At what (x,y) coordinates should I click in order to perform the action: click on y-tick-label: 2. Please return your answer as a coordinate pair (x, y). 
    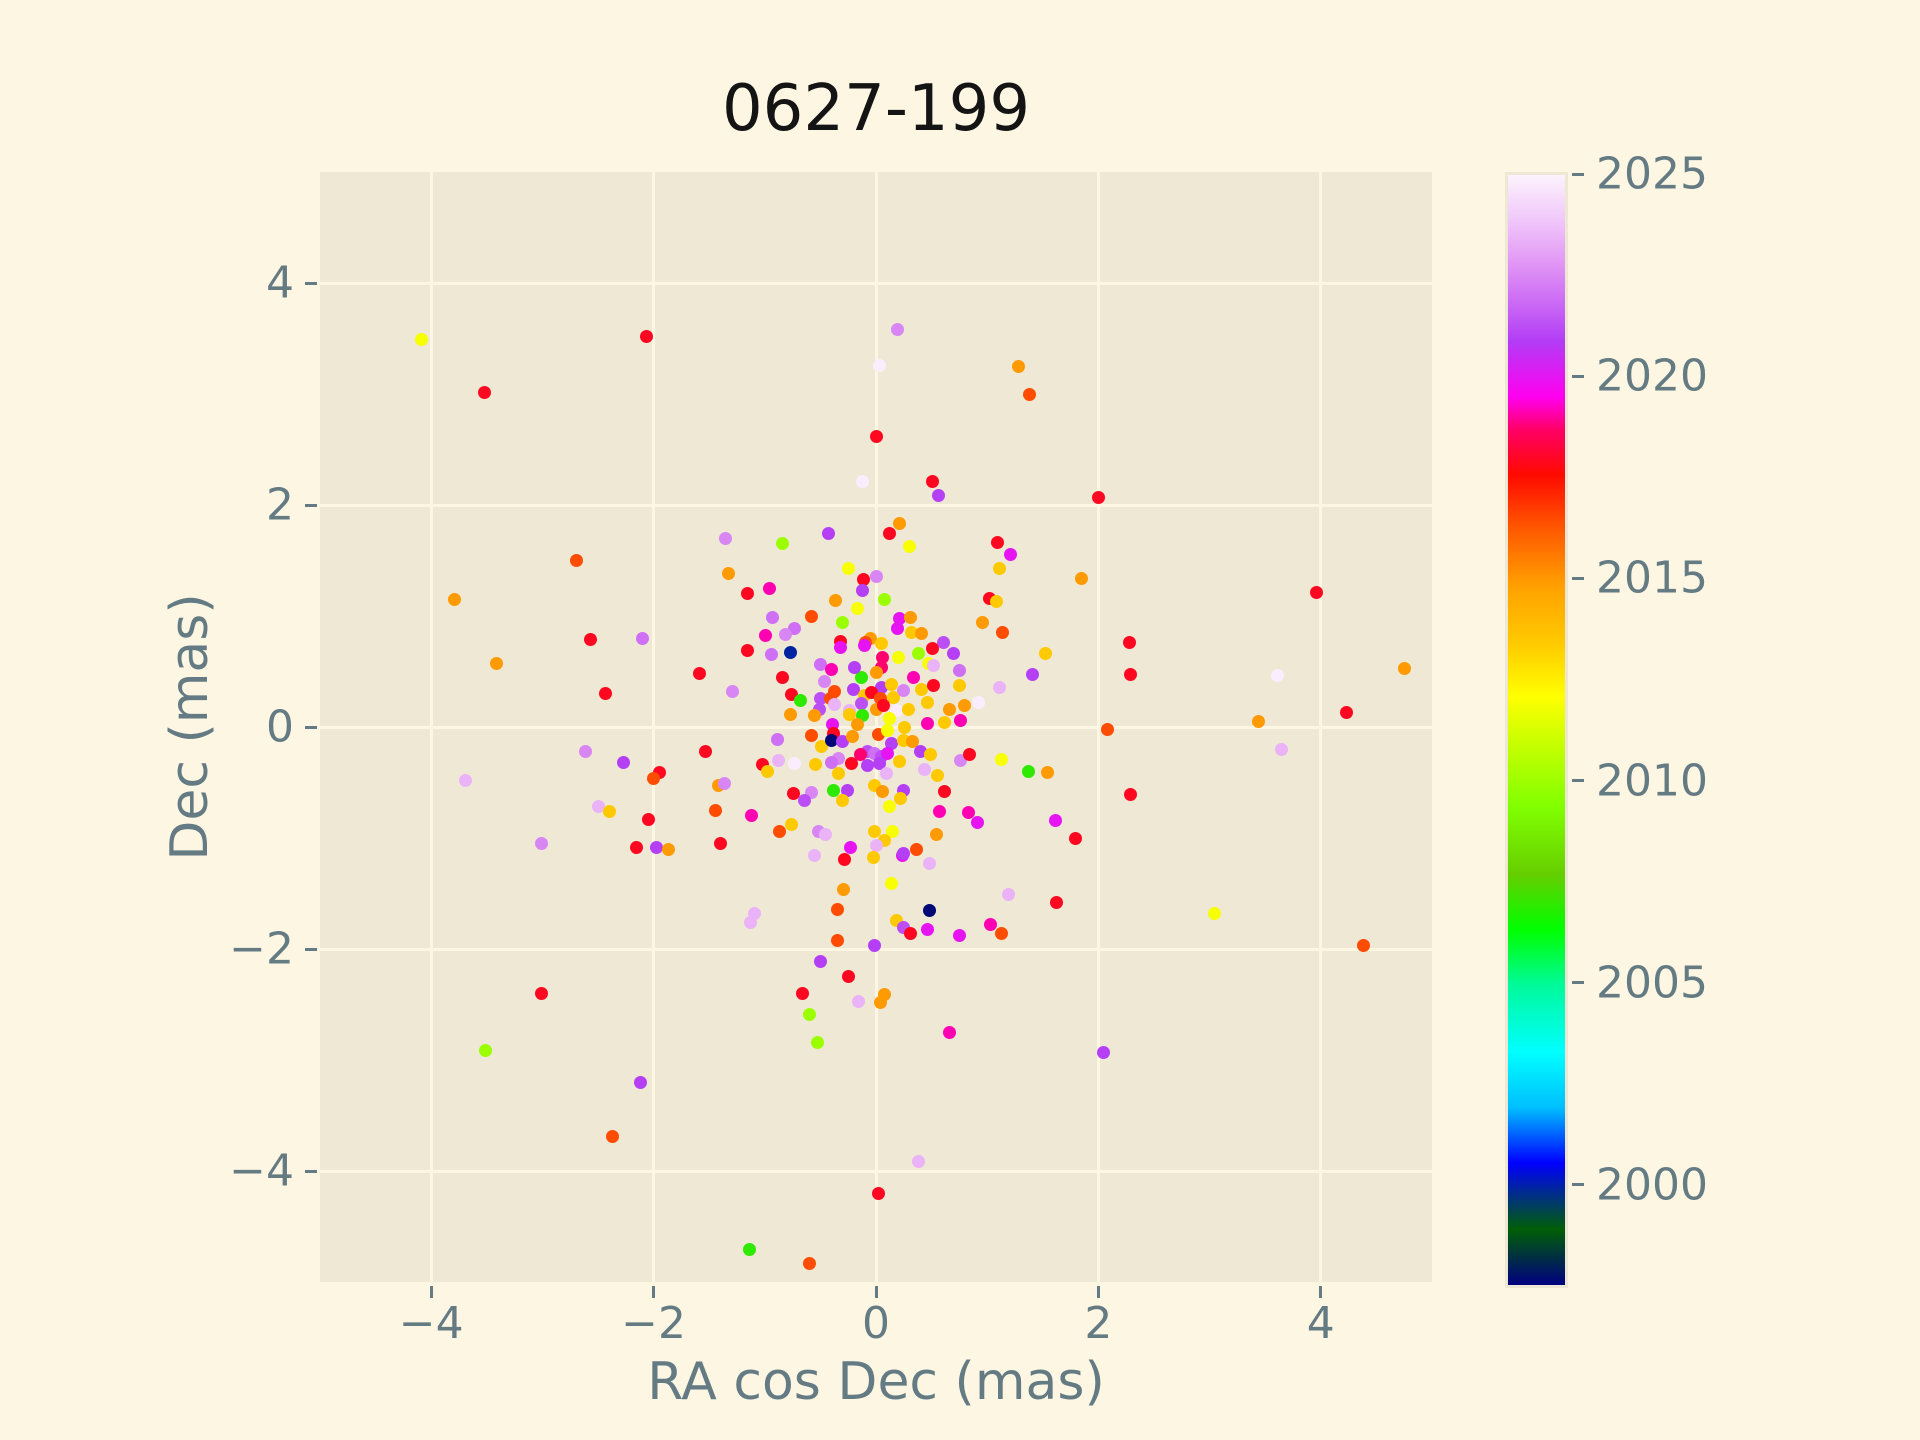
    Looking at the image, I should click on (280, 505).